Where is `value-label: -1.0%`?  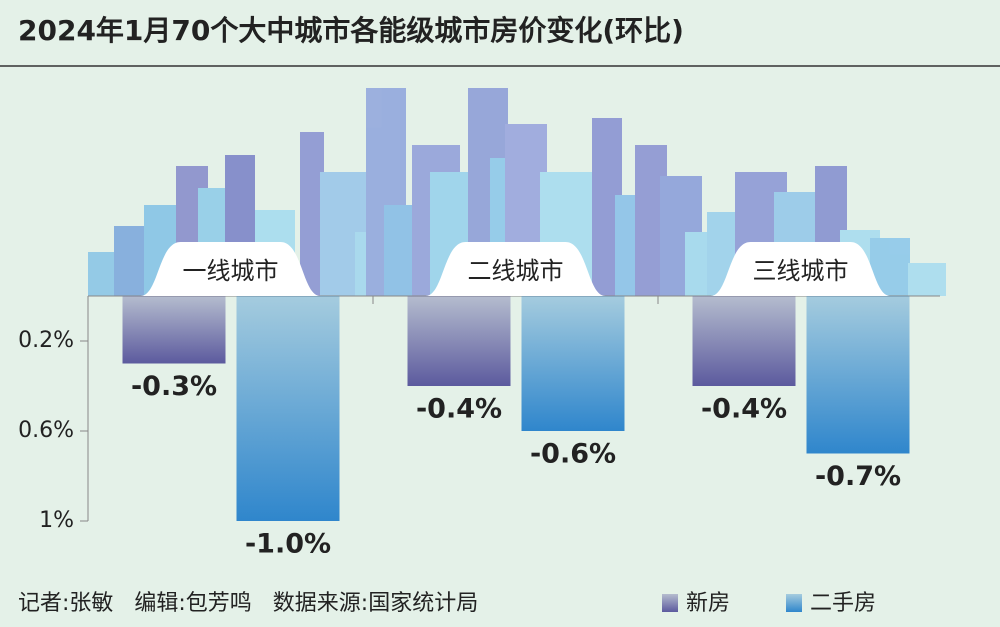
value-label: -1.0% is located at coordinates (288, 544).